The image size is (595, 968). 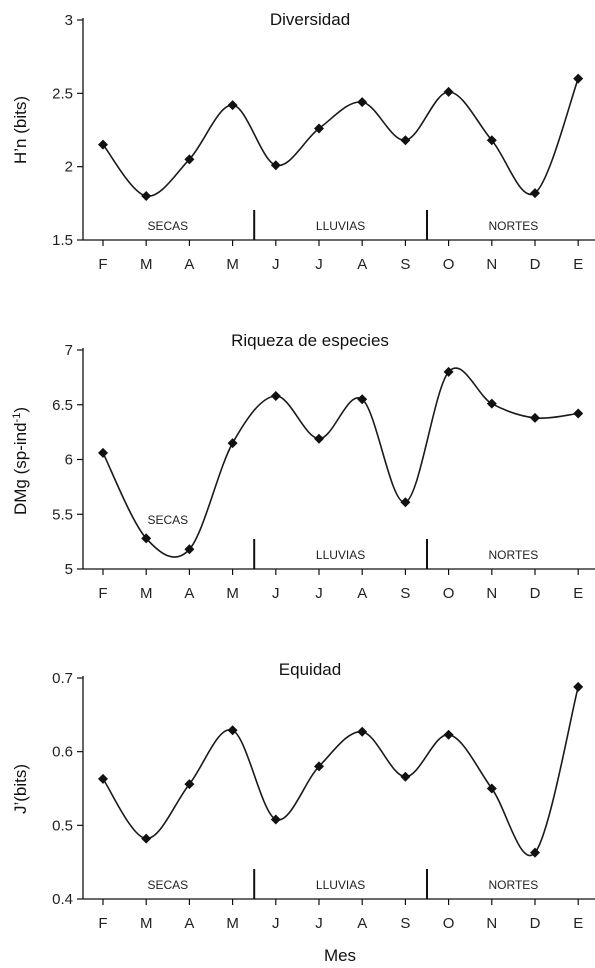 What do you see at coordinates (62, 899) in the screenshot?
I see `y-tick-label: 0.4` at bounding box center [62, 899].